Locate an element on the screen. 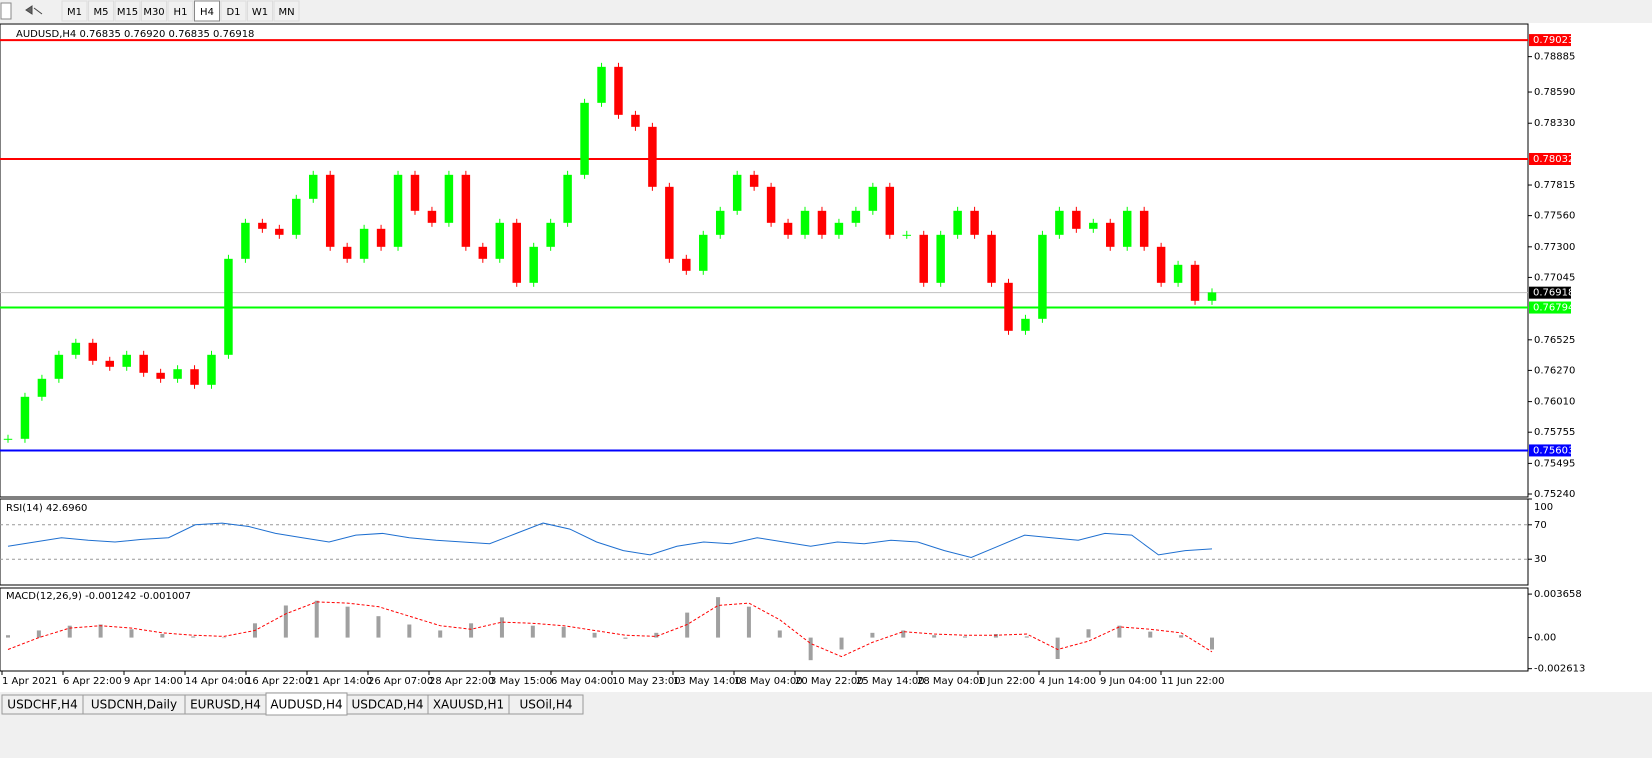  tab-label: USDCNH,Daily is located at coordinates (134, 705).